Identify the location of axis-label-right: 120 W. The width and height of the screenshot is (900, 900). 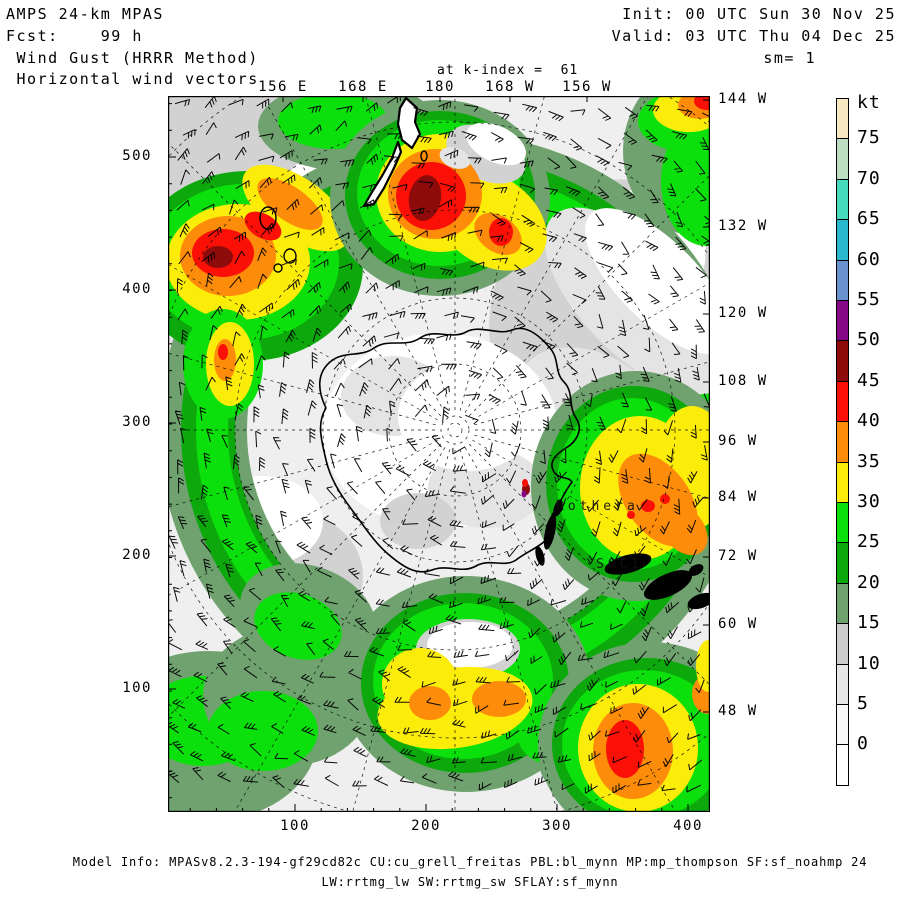
(743, 313).